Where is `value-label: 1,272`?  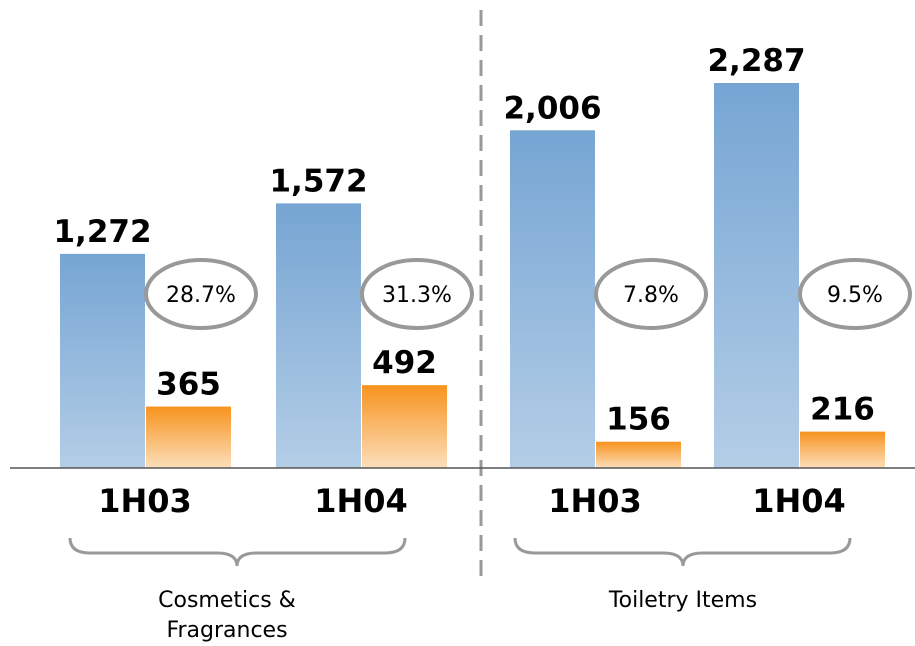 value-label: 1,272 is located at coordinates (102, 232).